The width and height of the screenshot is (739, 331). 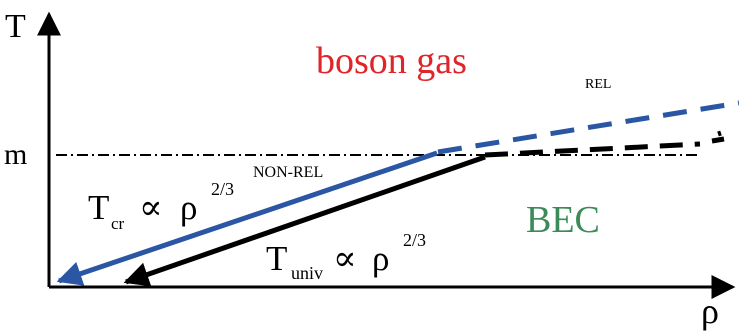 I want to click on universal-formula-exponent: 2/3, so click(x=414, y=240).